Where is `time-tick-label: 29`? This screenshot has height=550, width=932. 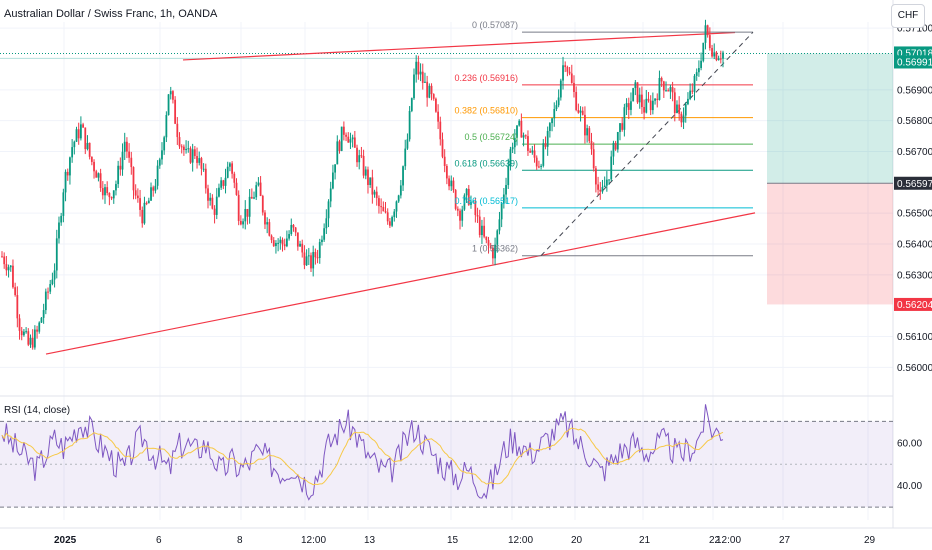 time-tick-label: 29 is located at coordinates (870, 540).